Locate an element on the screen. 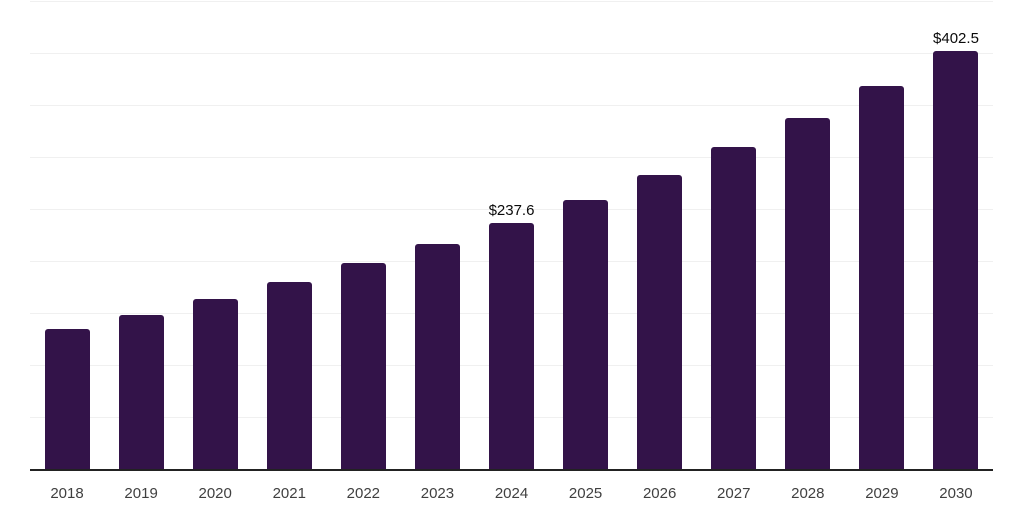 The image size is (1024, 512). bar-value-label: $402.5 is located at coordinates (956, 39).